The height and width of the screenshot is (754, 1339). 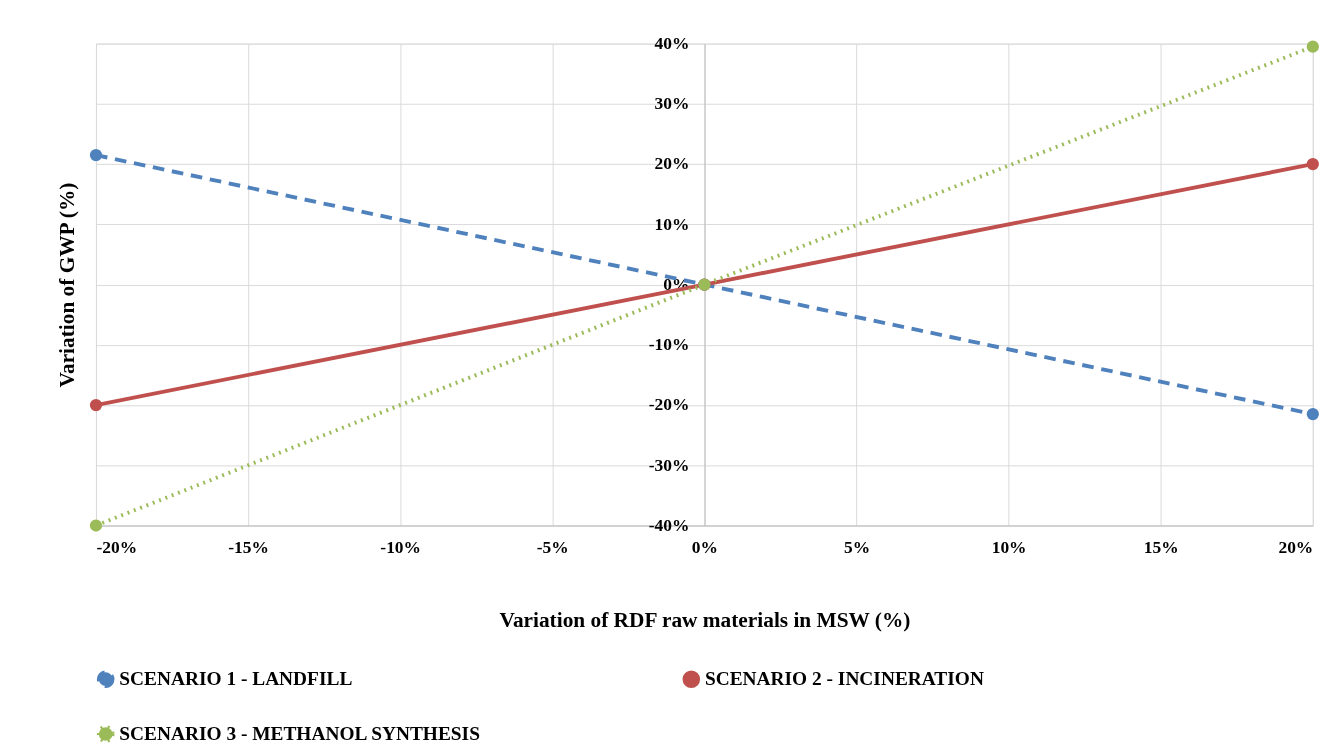 I want to click on y-tick-label: 30%, so click(x=672, y=103).